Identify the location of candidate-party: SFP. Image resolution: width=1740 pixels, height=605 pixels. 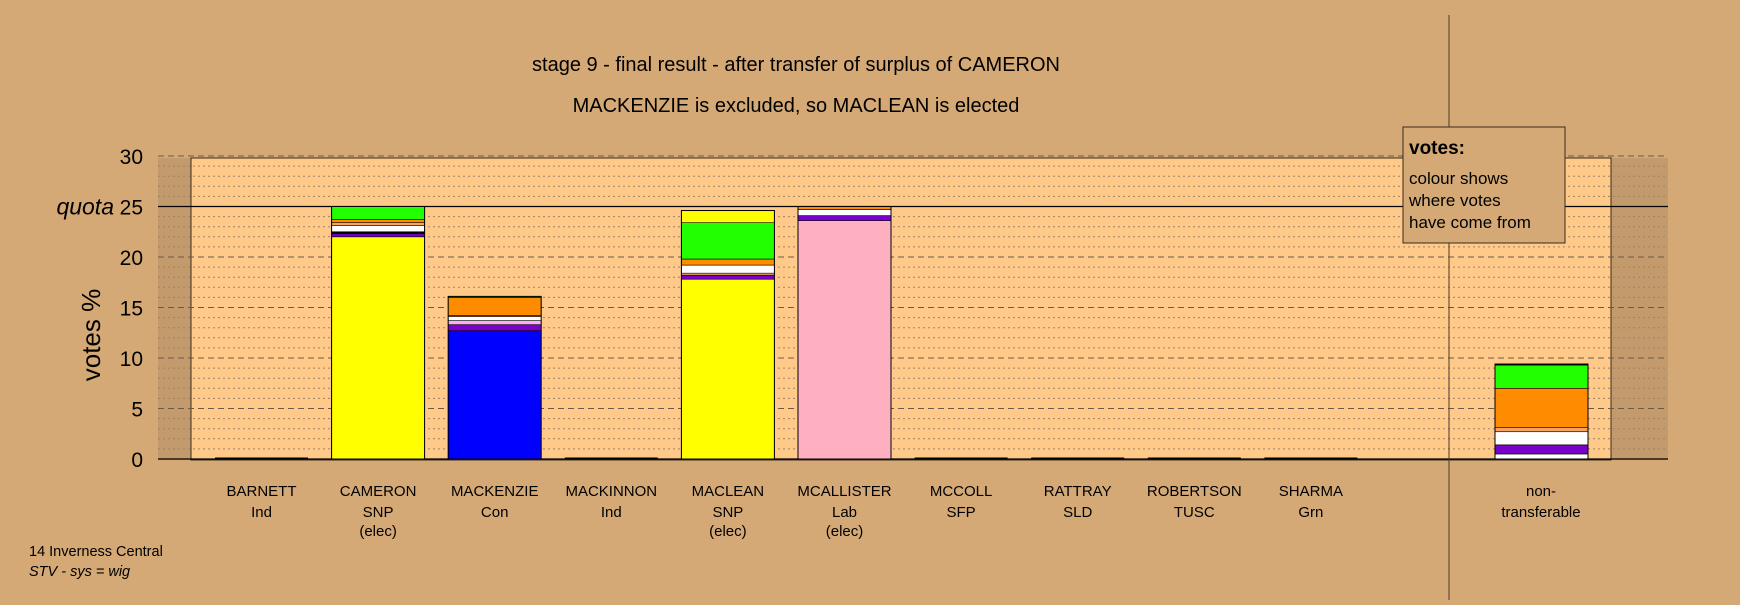
(961, 512).